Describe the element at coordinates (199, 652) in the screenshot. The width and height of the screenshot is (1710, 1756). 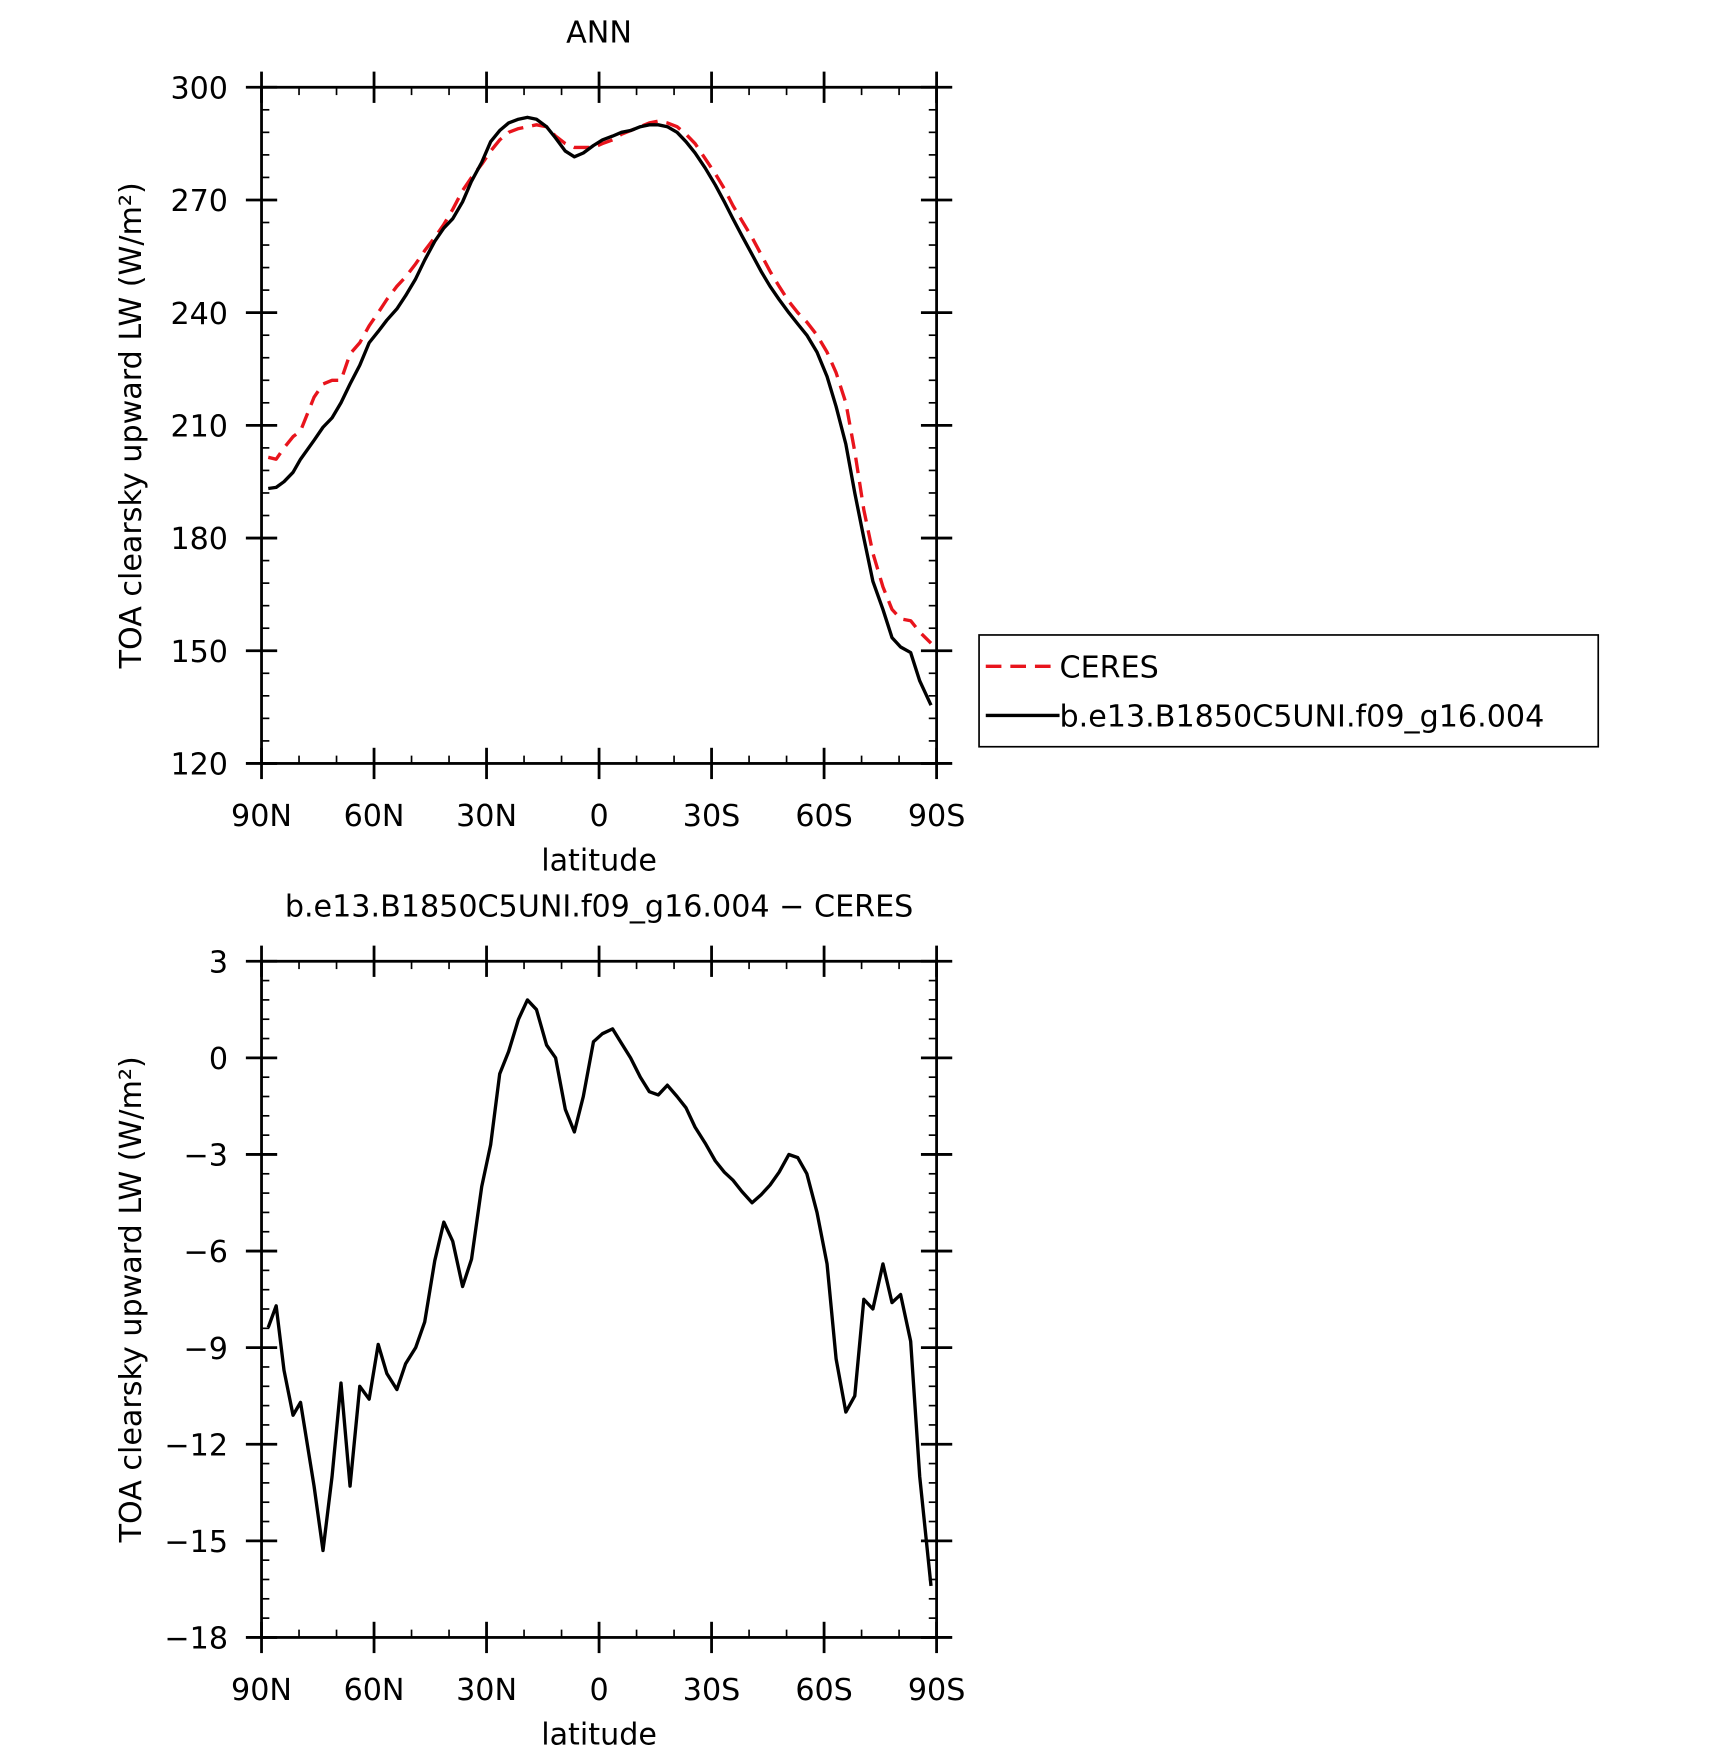
I see `y-tick-label: 150` at that location.